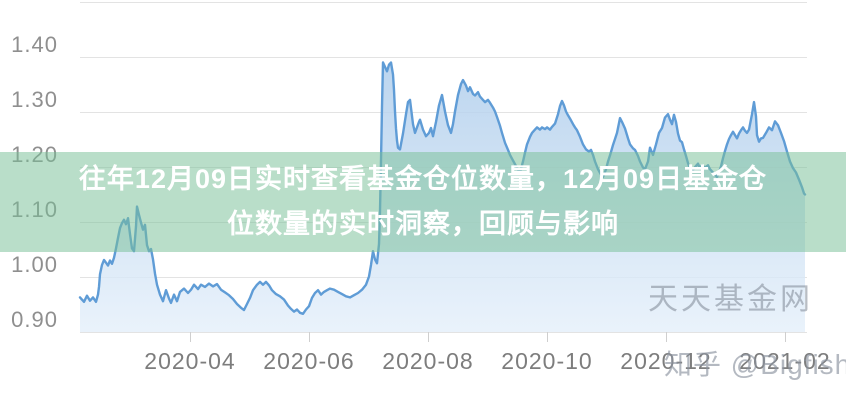 The width and height of the screenshot is (846, 400). I want to click on x-axis-label: 2020-04, so click(190, 361).